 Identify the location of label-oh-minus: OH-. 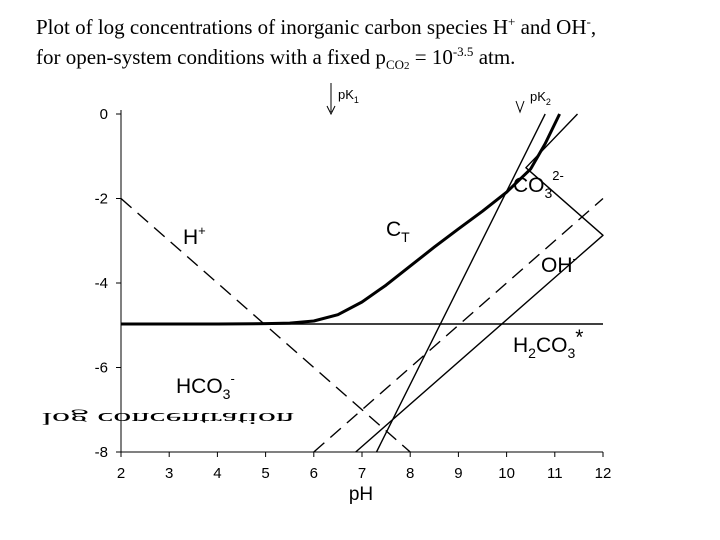
(559, 264).